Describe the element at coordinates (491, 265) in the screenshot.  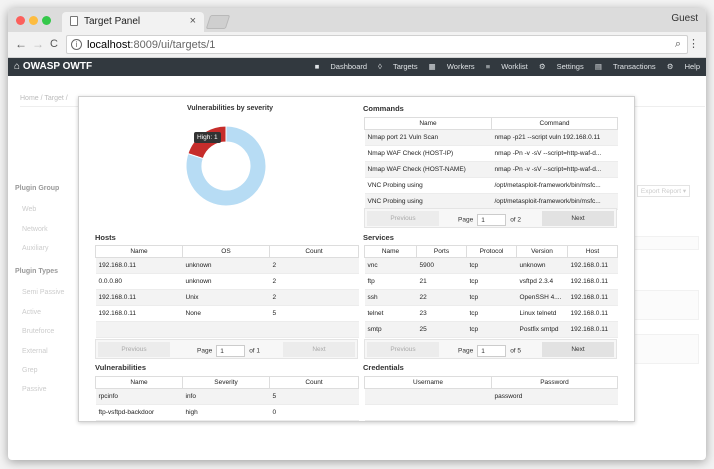
I see `table-row: vnc 5900 tcp unknown 192.168.0.11` at that location.